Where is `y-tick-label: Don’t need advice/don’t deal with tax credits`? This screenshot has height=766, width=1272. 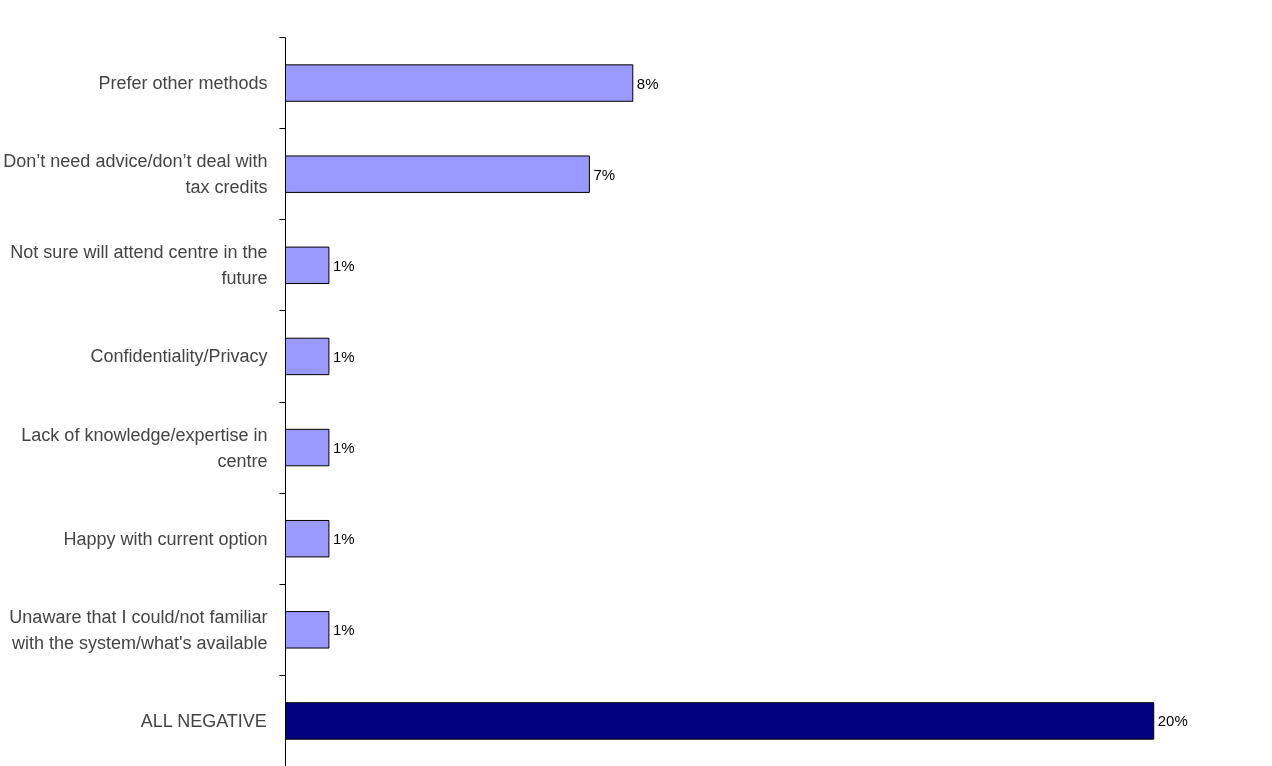
y-tick-label: Don’t need advice/don’t deal with tax credits is located at coordinates (135, 174).